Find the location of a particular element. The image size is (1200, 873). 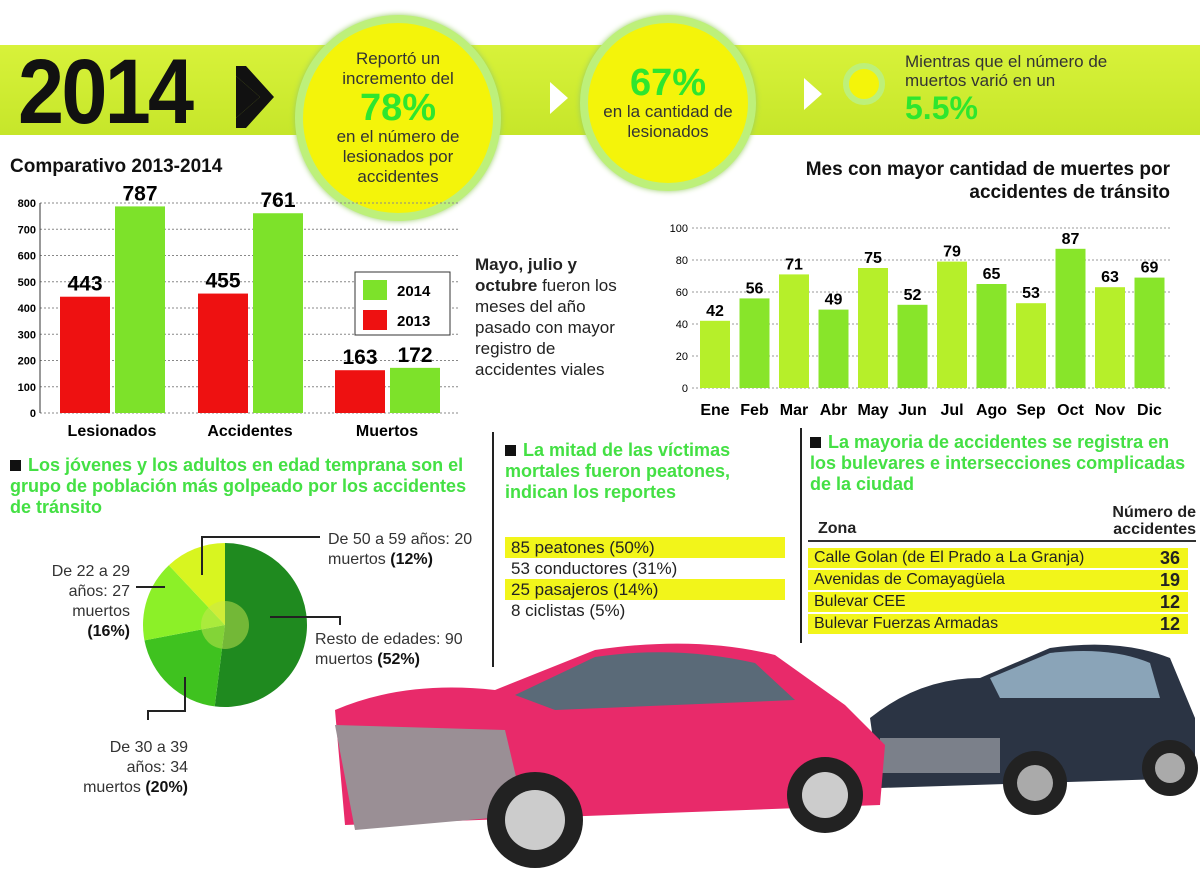

pie-pct: (52%) is located at coordinates (398, 659).